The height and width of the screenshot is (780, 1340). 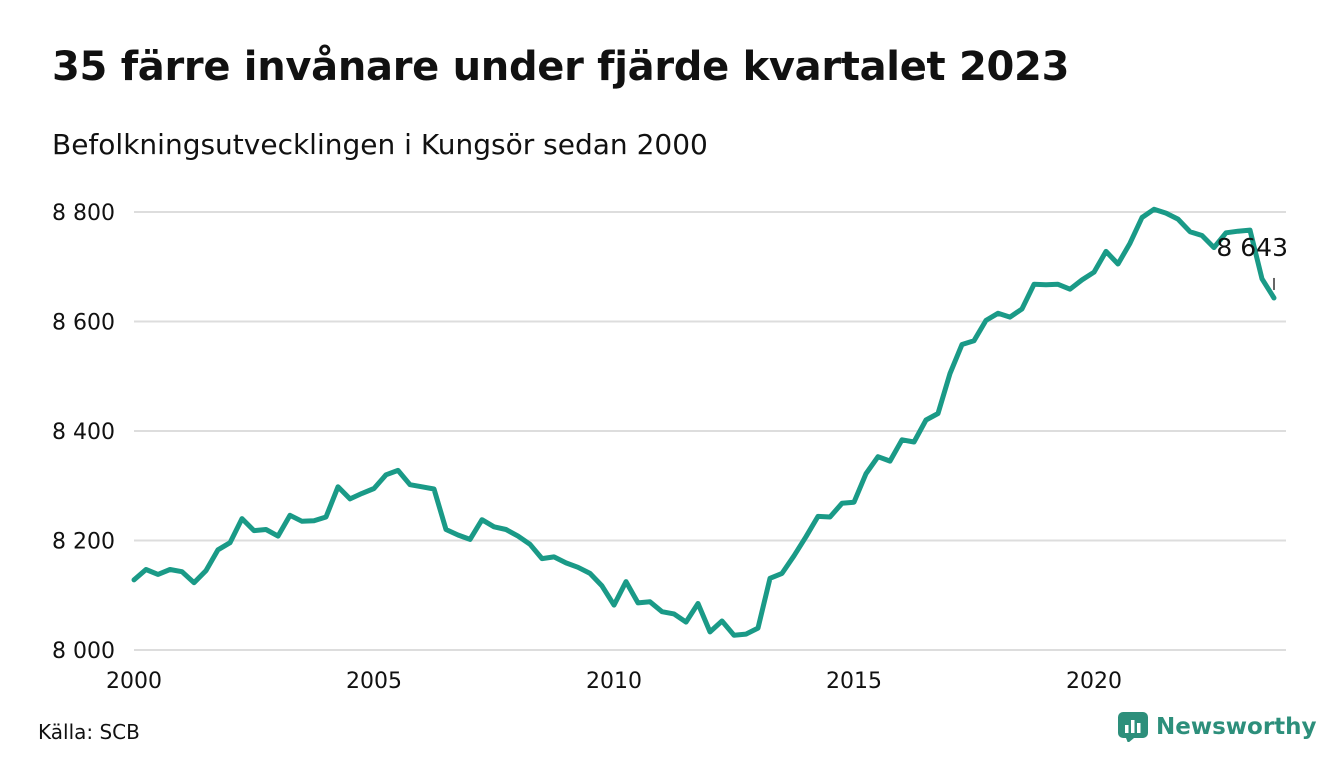 I want to click on brand-name: Newsworthy, so click(x=1236, y=727).